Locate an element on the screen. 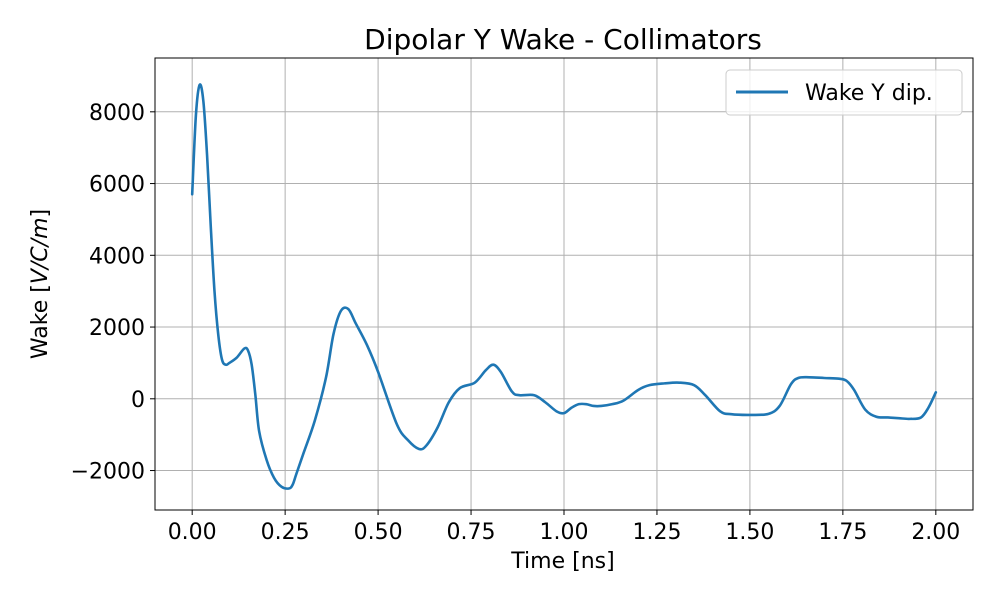 Image resolution: width=1000 pixels, height=600 pixels. y-axis-label: Wake [V/C/m] is located at coordinates (40, 284).